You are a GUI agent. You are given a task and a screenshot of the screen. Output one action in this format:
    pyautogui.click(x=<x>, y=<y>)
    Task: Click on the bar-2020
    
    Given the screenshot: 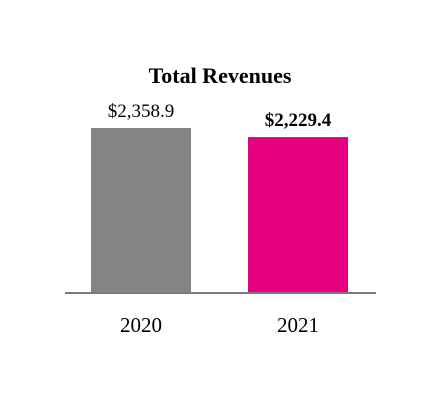 What is the action you would take?
    pyautogui.click(x=141, y=210)
    